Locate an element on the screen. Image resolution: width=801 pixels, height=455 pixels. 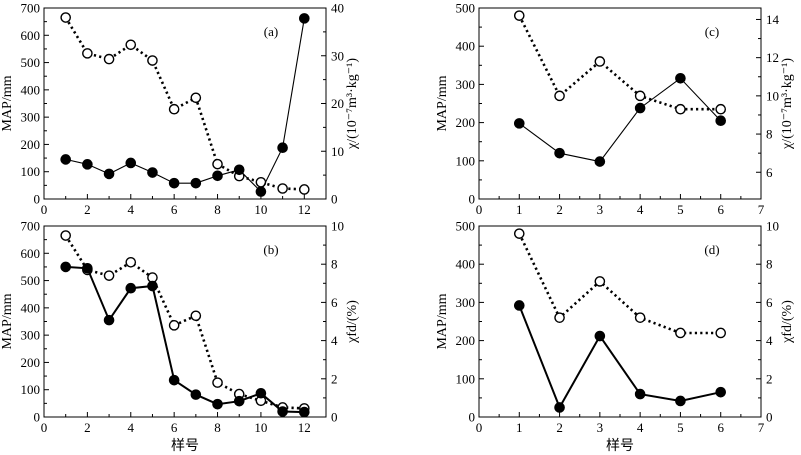
y-left-tick-label: 700 is located at coordinates (31, 226).